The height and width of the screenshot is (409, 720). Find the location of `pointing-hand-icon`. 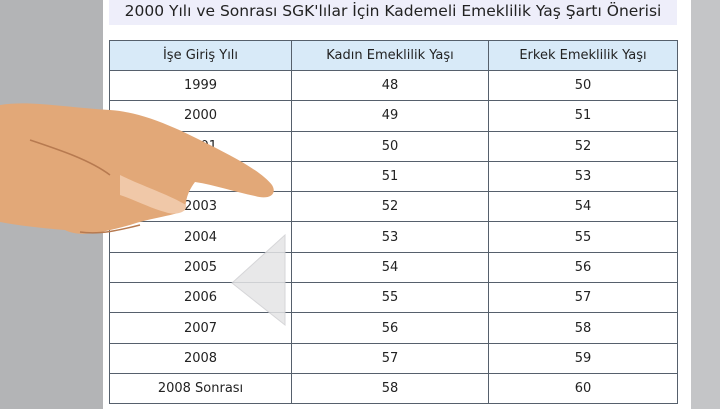

pointing-hand-icon is located at coordinates (137, 168).